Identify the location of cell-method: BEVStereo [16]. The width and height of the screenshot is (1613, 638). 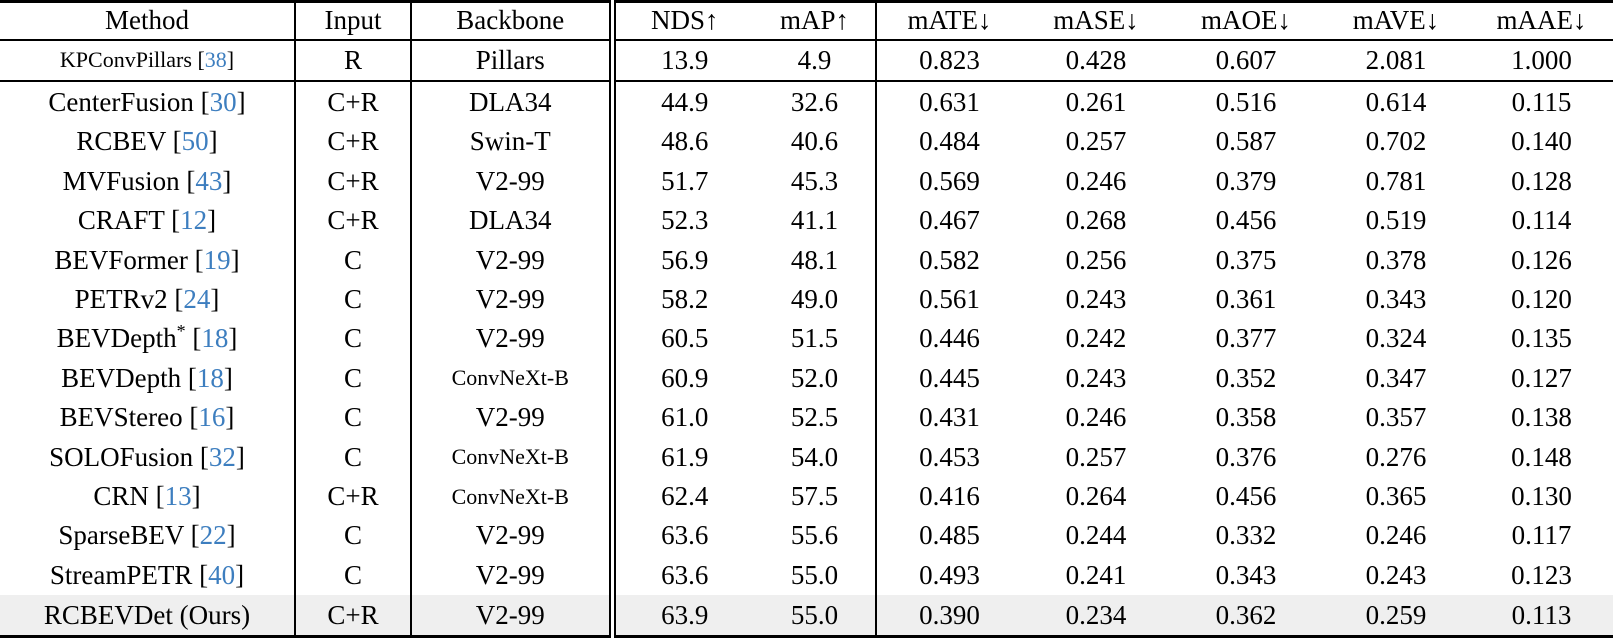
(148, 417).